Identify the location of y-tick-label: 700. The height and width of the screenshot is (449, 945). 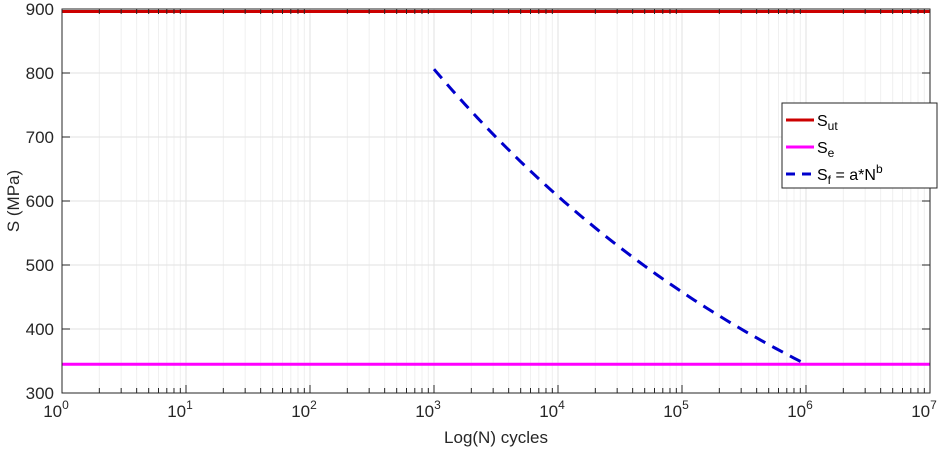
(40, 137).